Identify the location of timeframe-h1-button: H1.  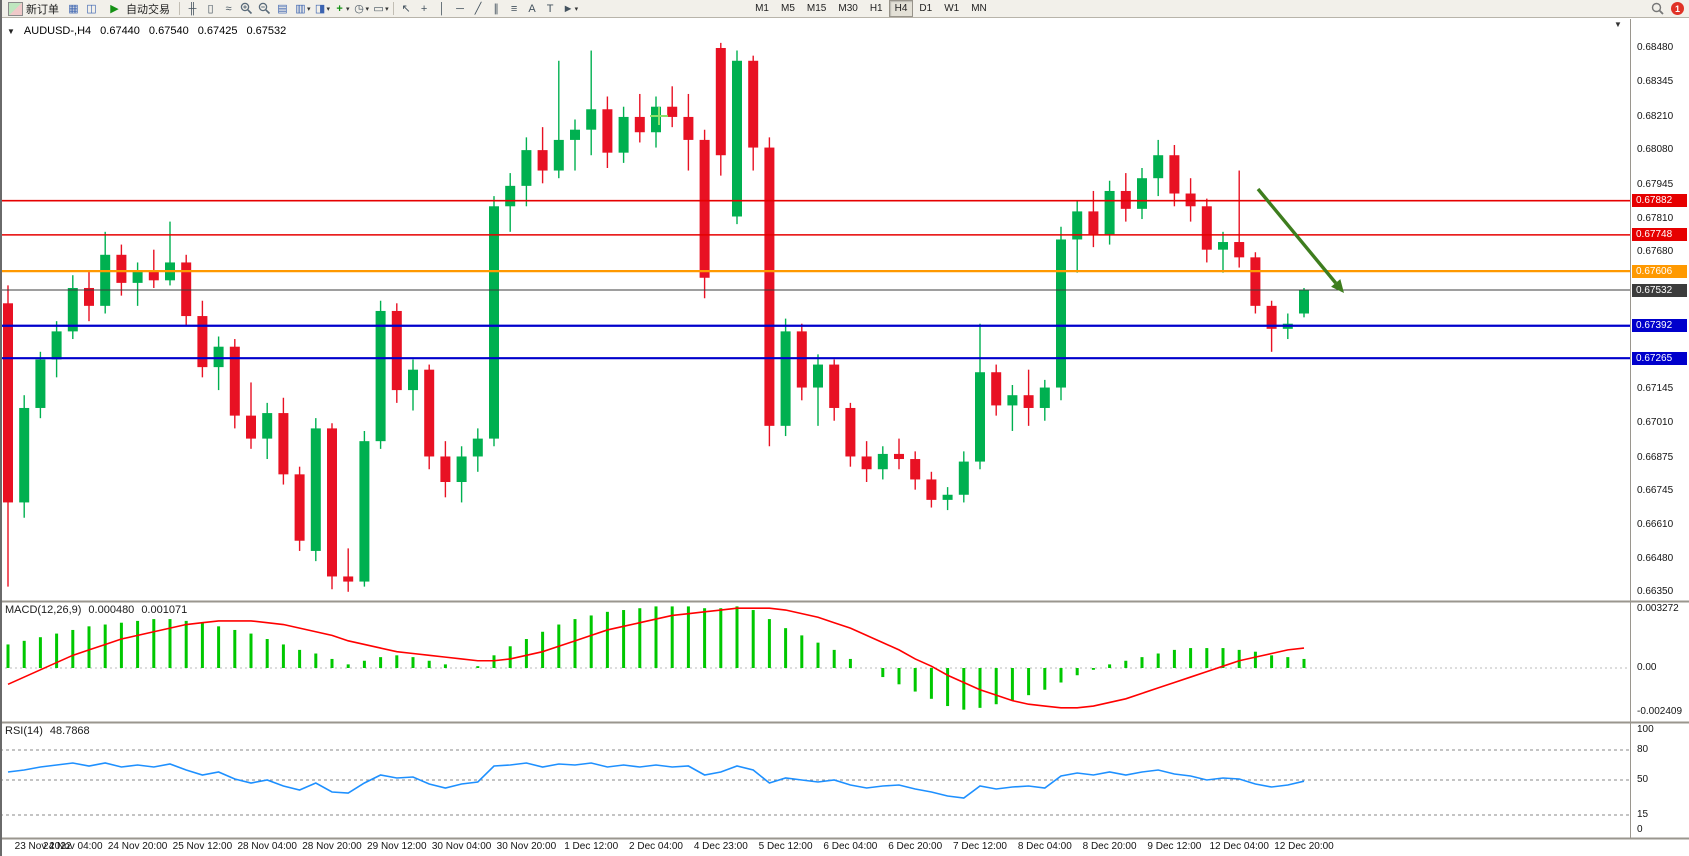
(876, 8).